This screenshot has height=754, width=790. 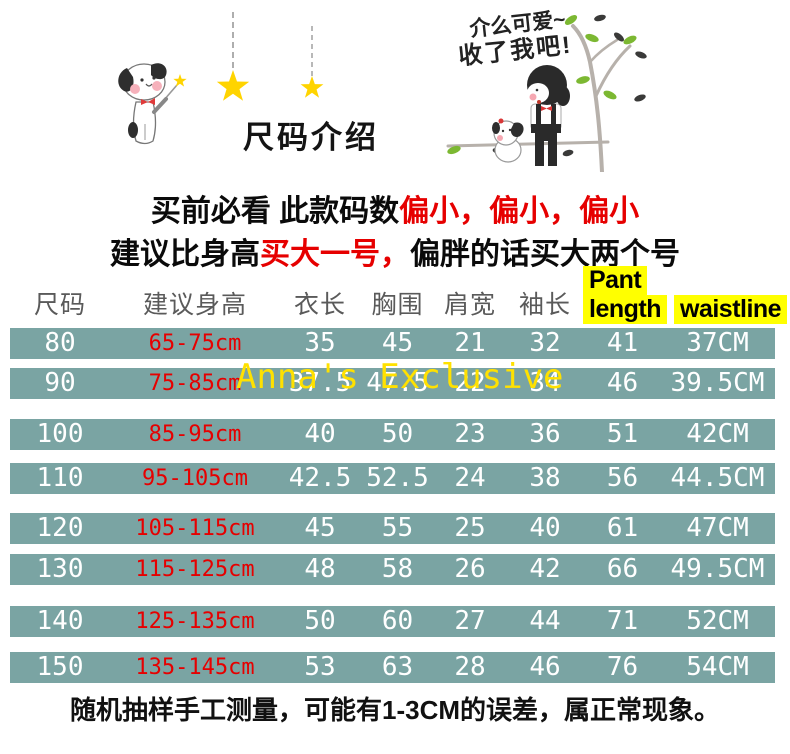 I want to click on cell-height: 135-145cm, so click(x=195, y=667).